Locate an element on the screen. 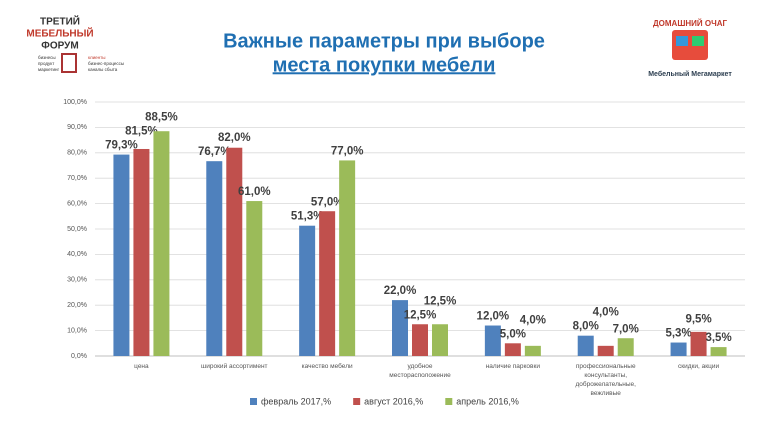 The image size is (768, 432). logo-text: бизнесы is located at coordinates (47, 57).